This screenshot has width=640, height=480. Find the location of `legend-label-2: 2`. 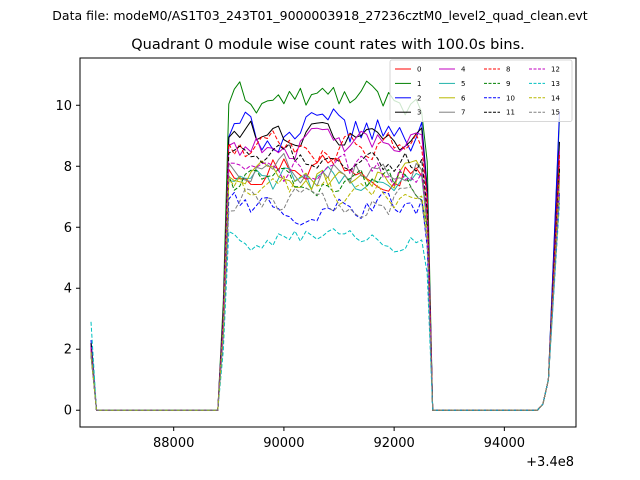

legend-label-2: 2 is located at coordinates (419, 98).